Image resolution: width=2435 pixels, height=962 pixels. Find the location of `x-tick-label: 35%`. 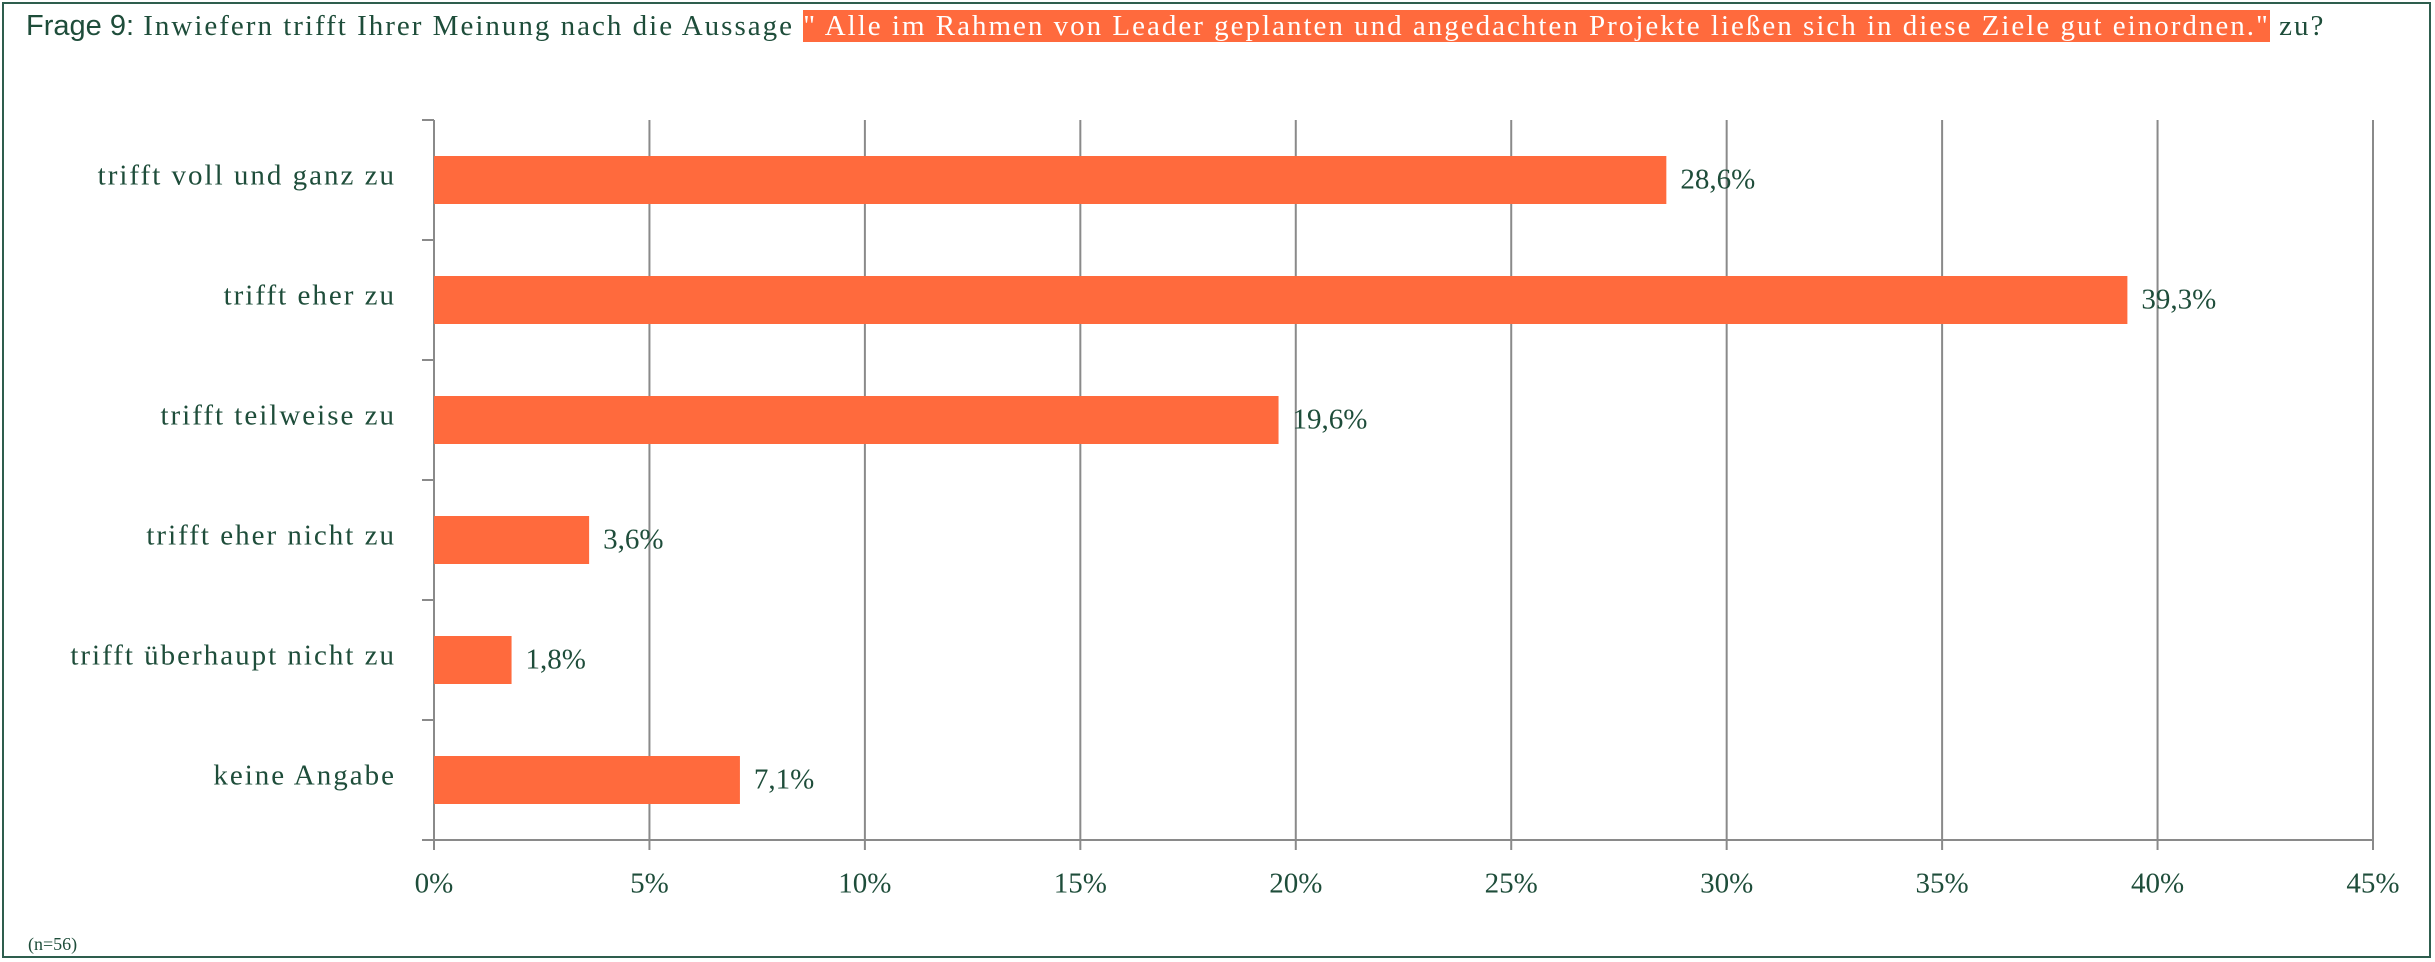

x-tick-label: 35% is located at coordinates (1942, 884).